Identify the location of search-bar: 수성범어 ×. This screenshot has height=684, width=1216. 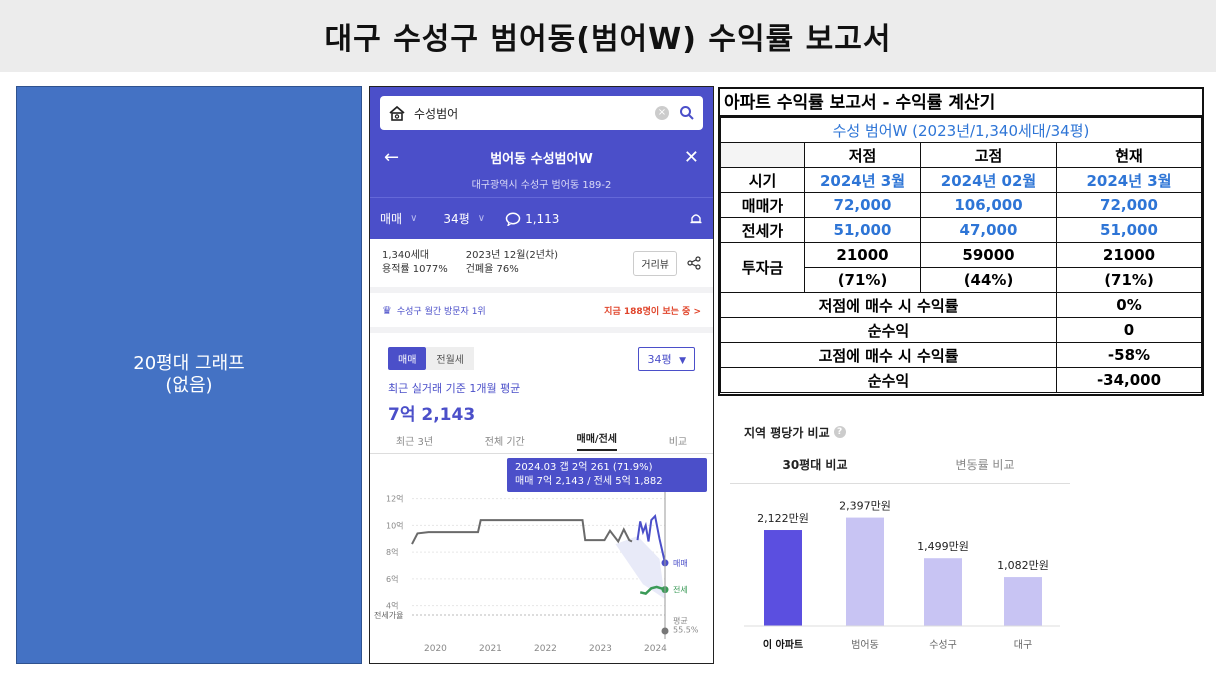
(541, 113).